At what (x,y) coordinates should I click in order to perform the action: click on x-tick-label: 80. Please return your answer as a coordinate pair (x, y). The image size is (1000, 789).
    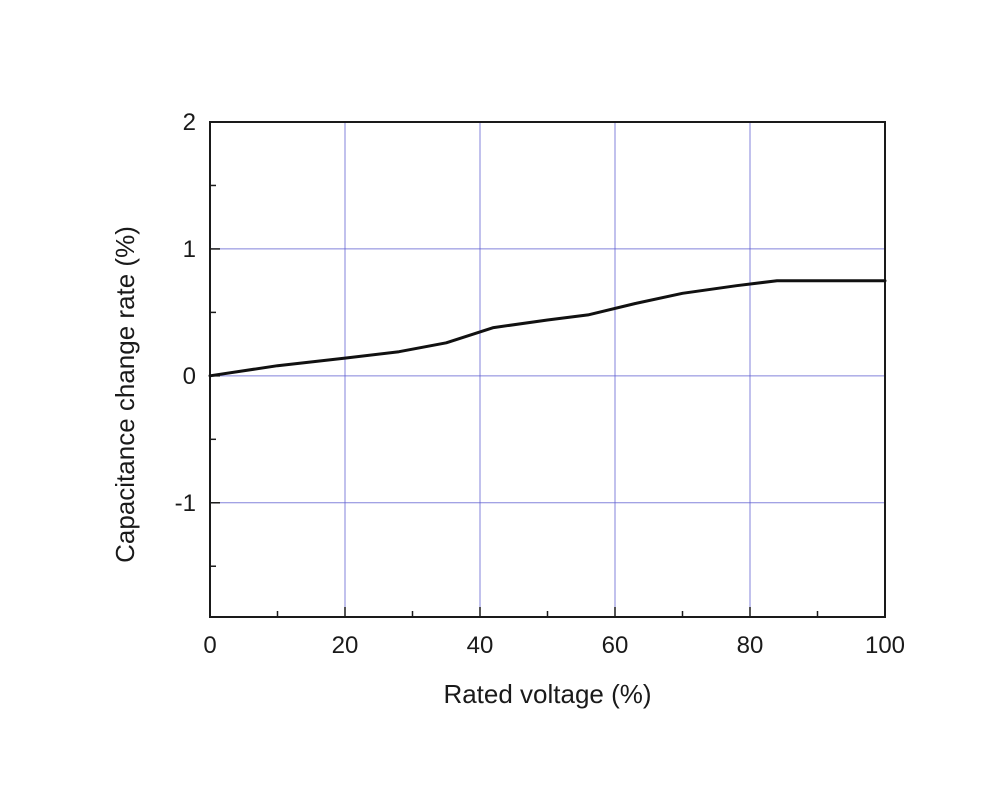
    Looking at the image, I should click on (750, 645).